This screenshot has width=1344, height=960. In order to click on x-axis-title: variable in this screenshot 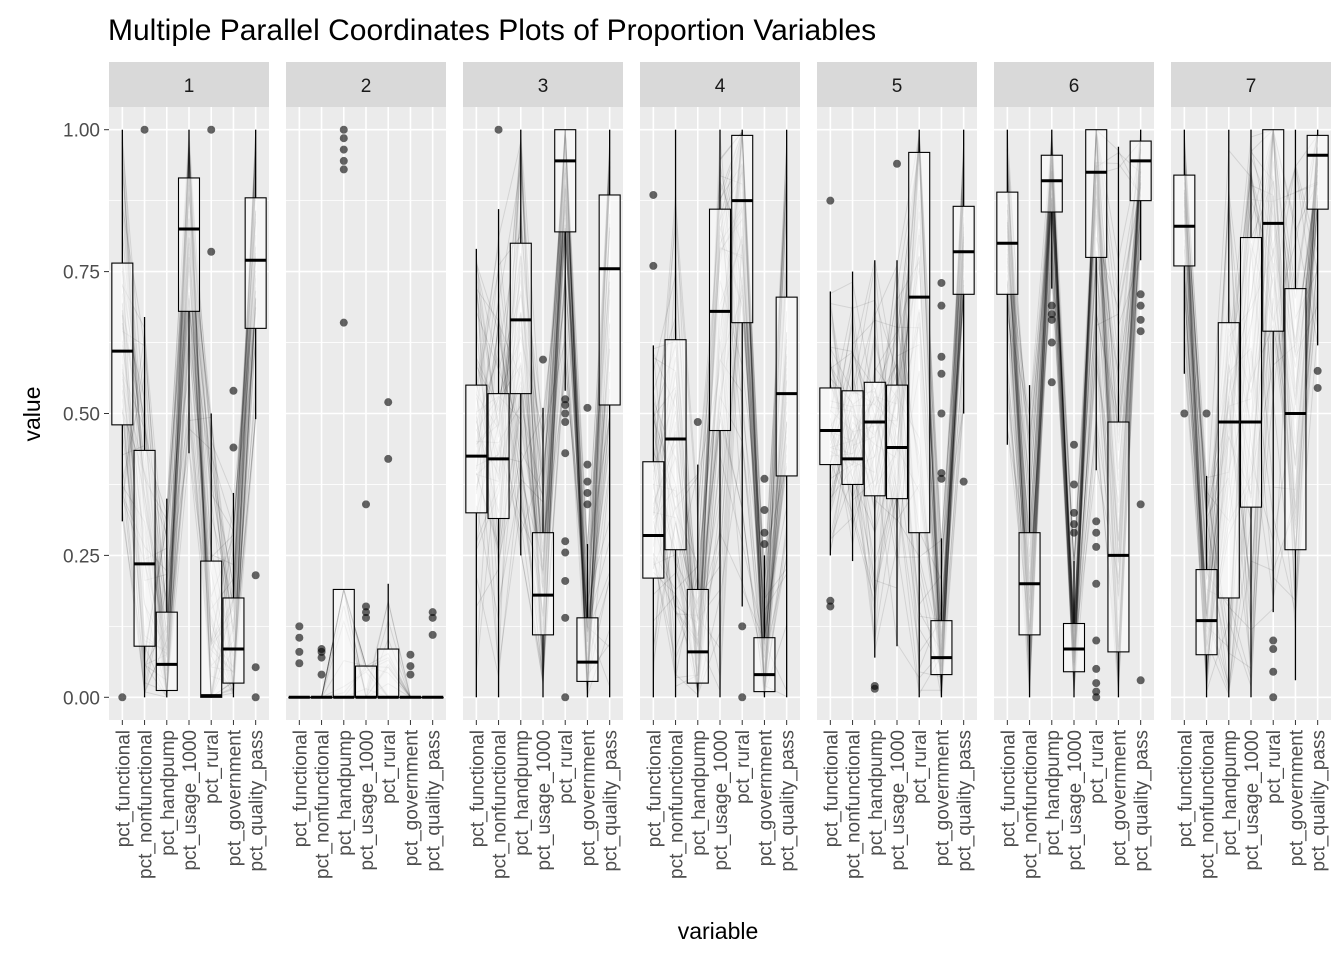, I will do `click(718, 931)`.